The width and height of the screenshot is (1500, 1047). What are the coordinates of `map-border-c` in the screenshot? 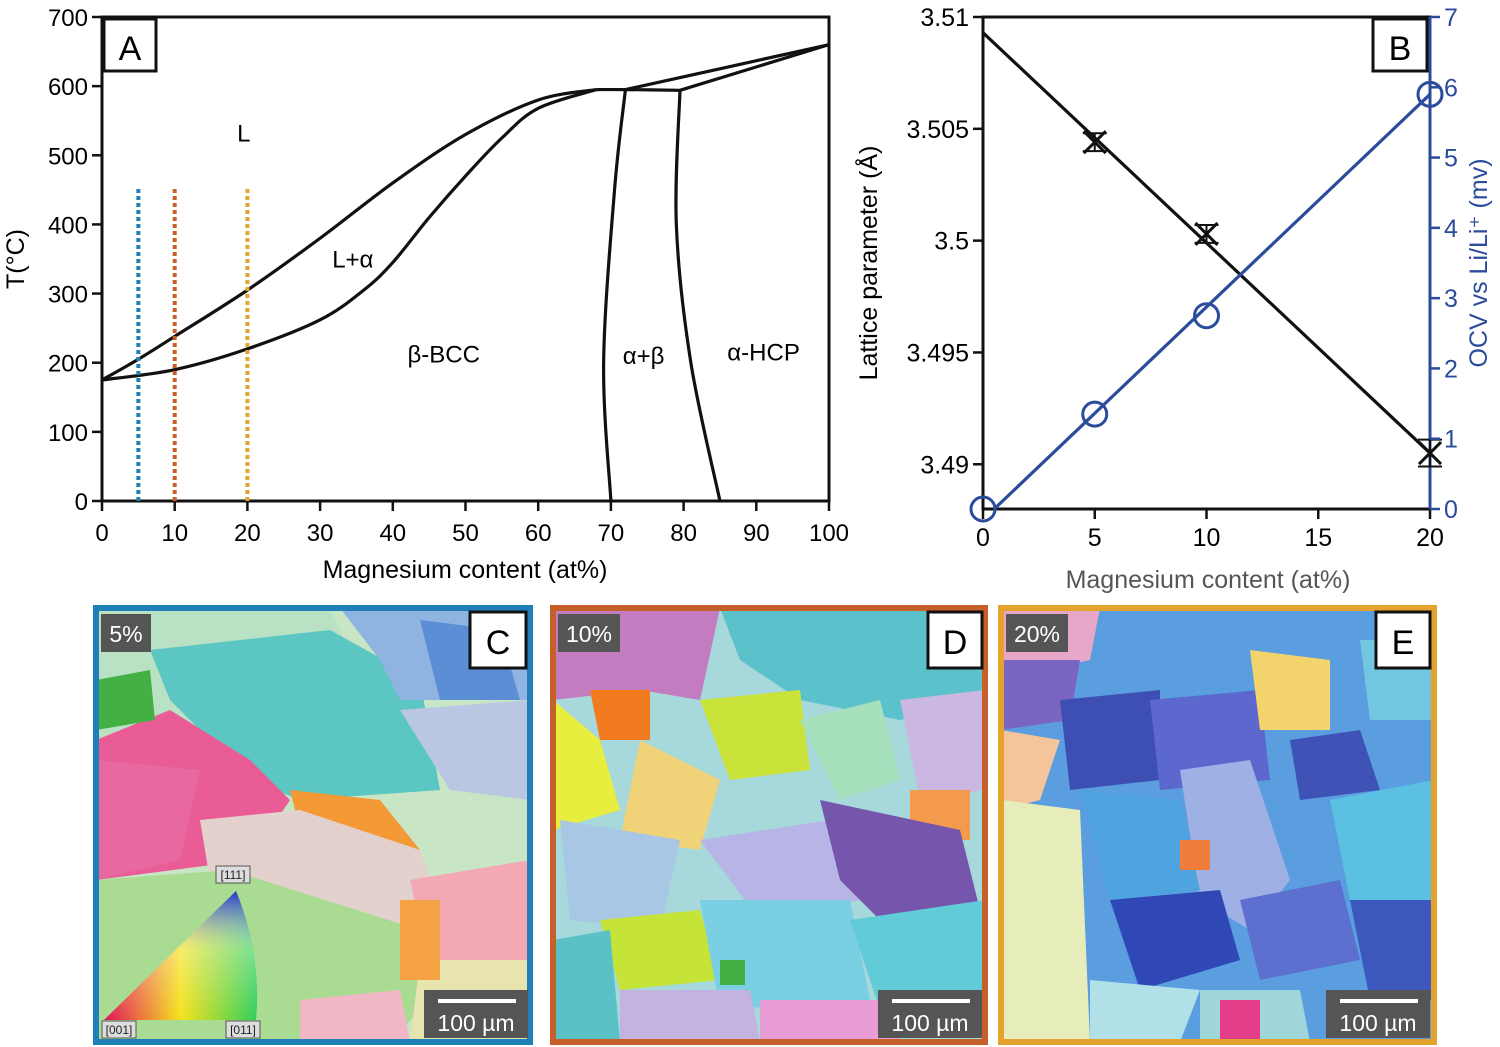 It's located at (313, 825).